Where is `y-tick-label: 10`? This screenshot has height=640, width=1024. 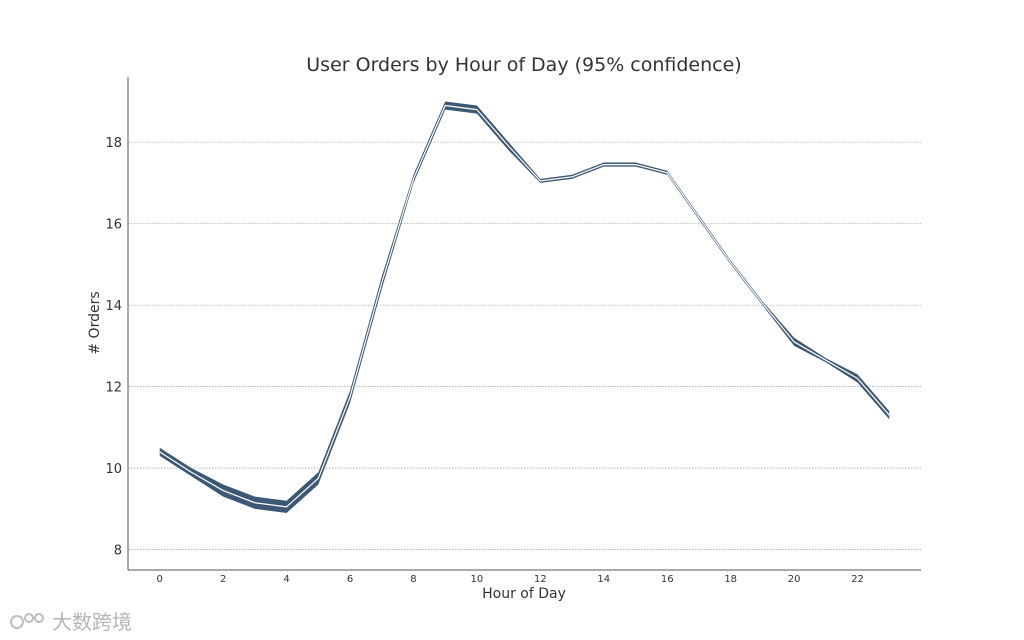 y-tick-label: 10 is located at coordinates (113, 469).